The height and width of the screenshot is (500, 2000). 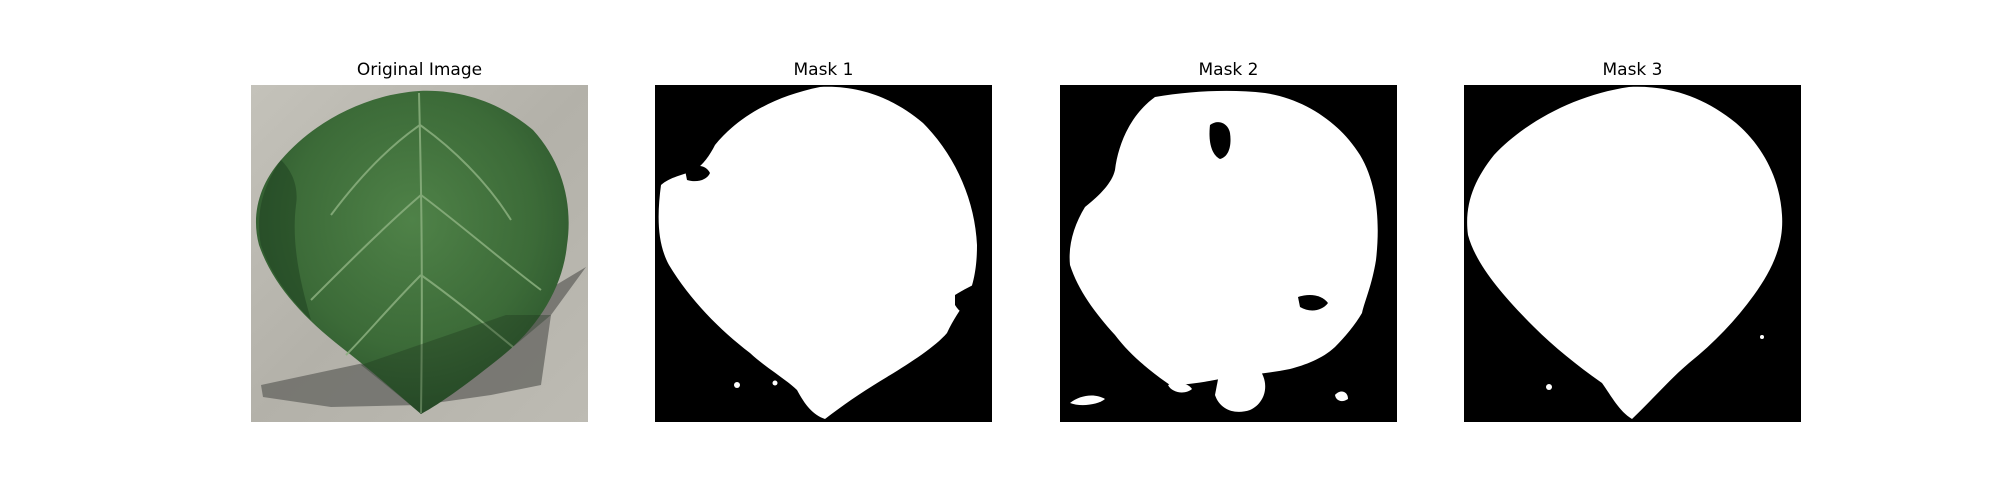 I want to click on mask-1-graphic, so click(x=823, y=253).